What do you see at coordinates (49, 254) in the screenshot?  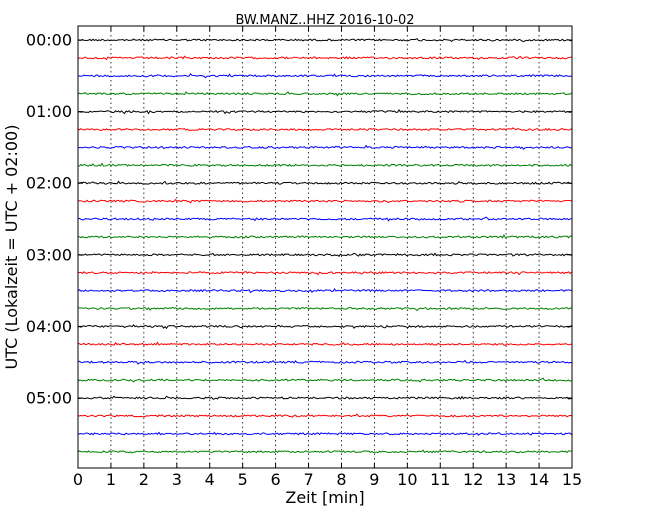 I see `y-tick-label: 03:00` at bounding box center [49, 254].